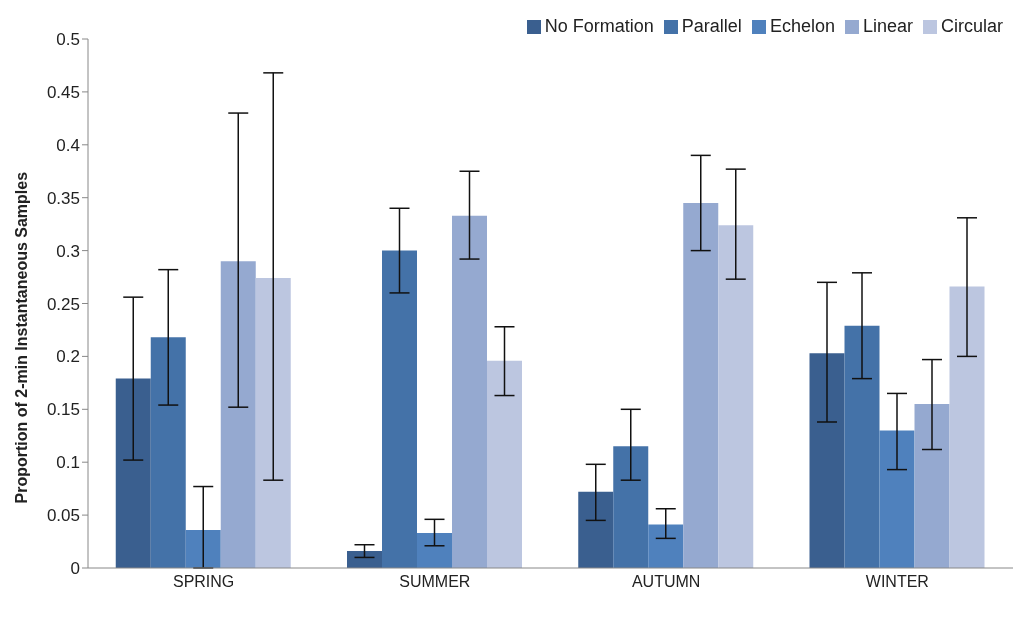 The height and width of the screenshot is (626, 1034). Describe the element at coordinates (802, 26) in the screenshot. I see `legend-label: Echelon` at that location.